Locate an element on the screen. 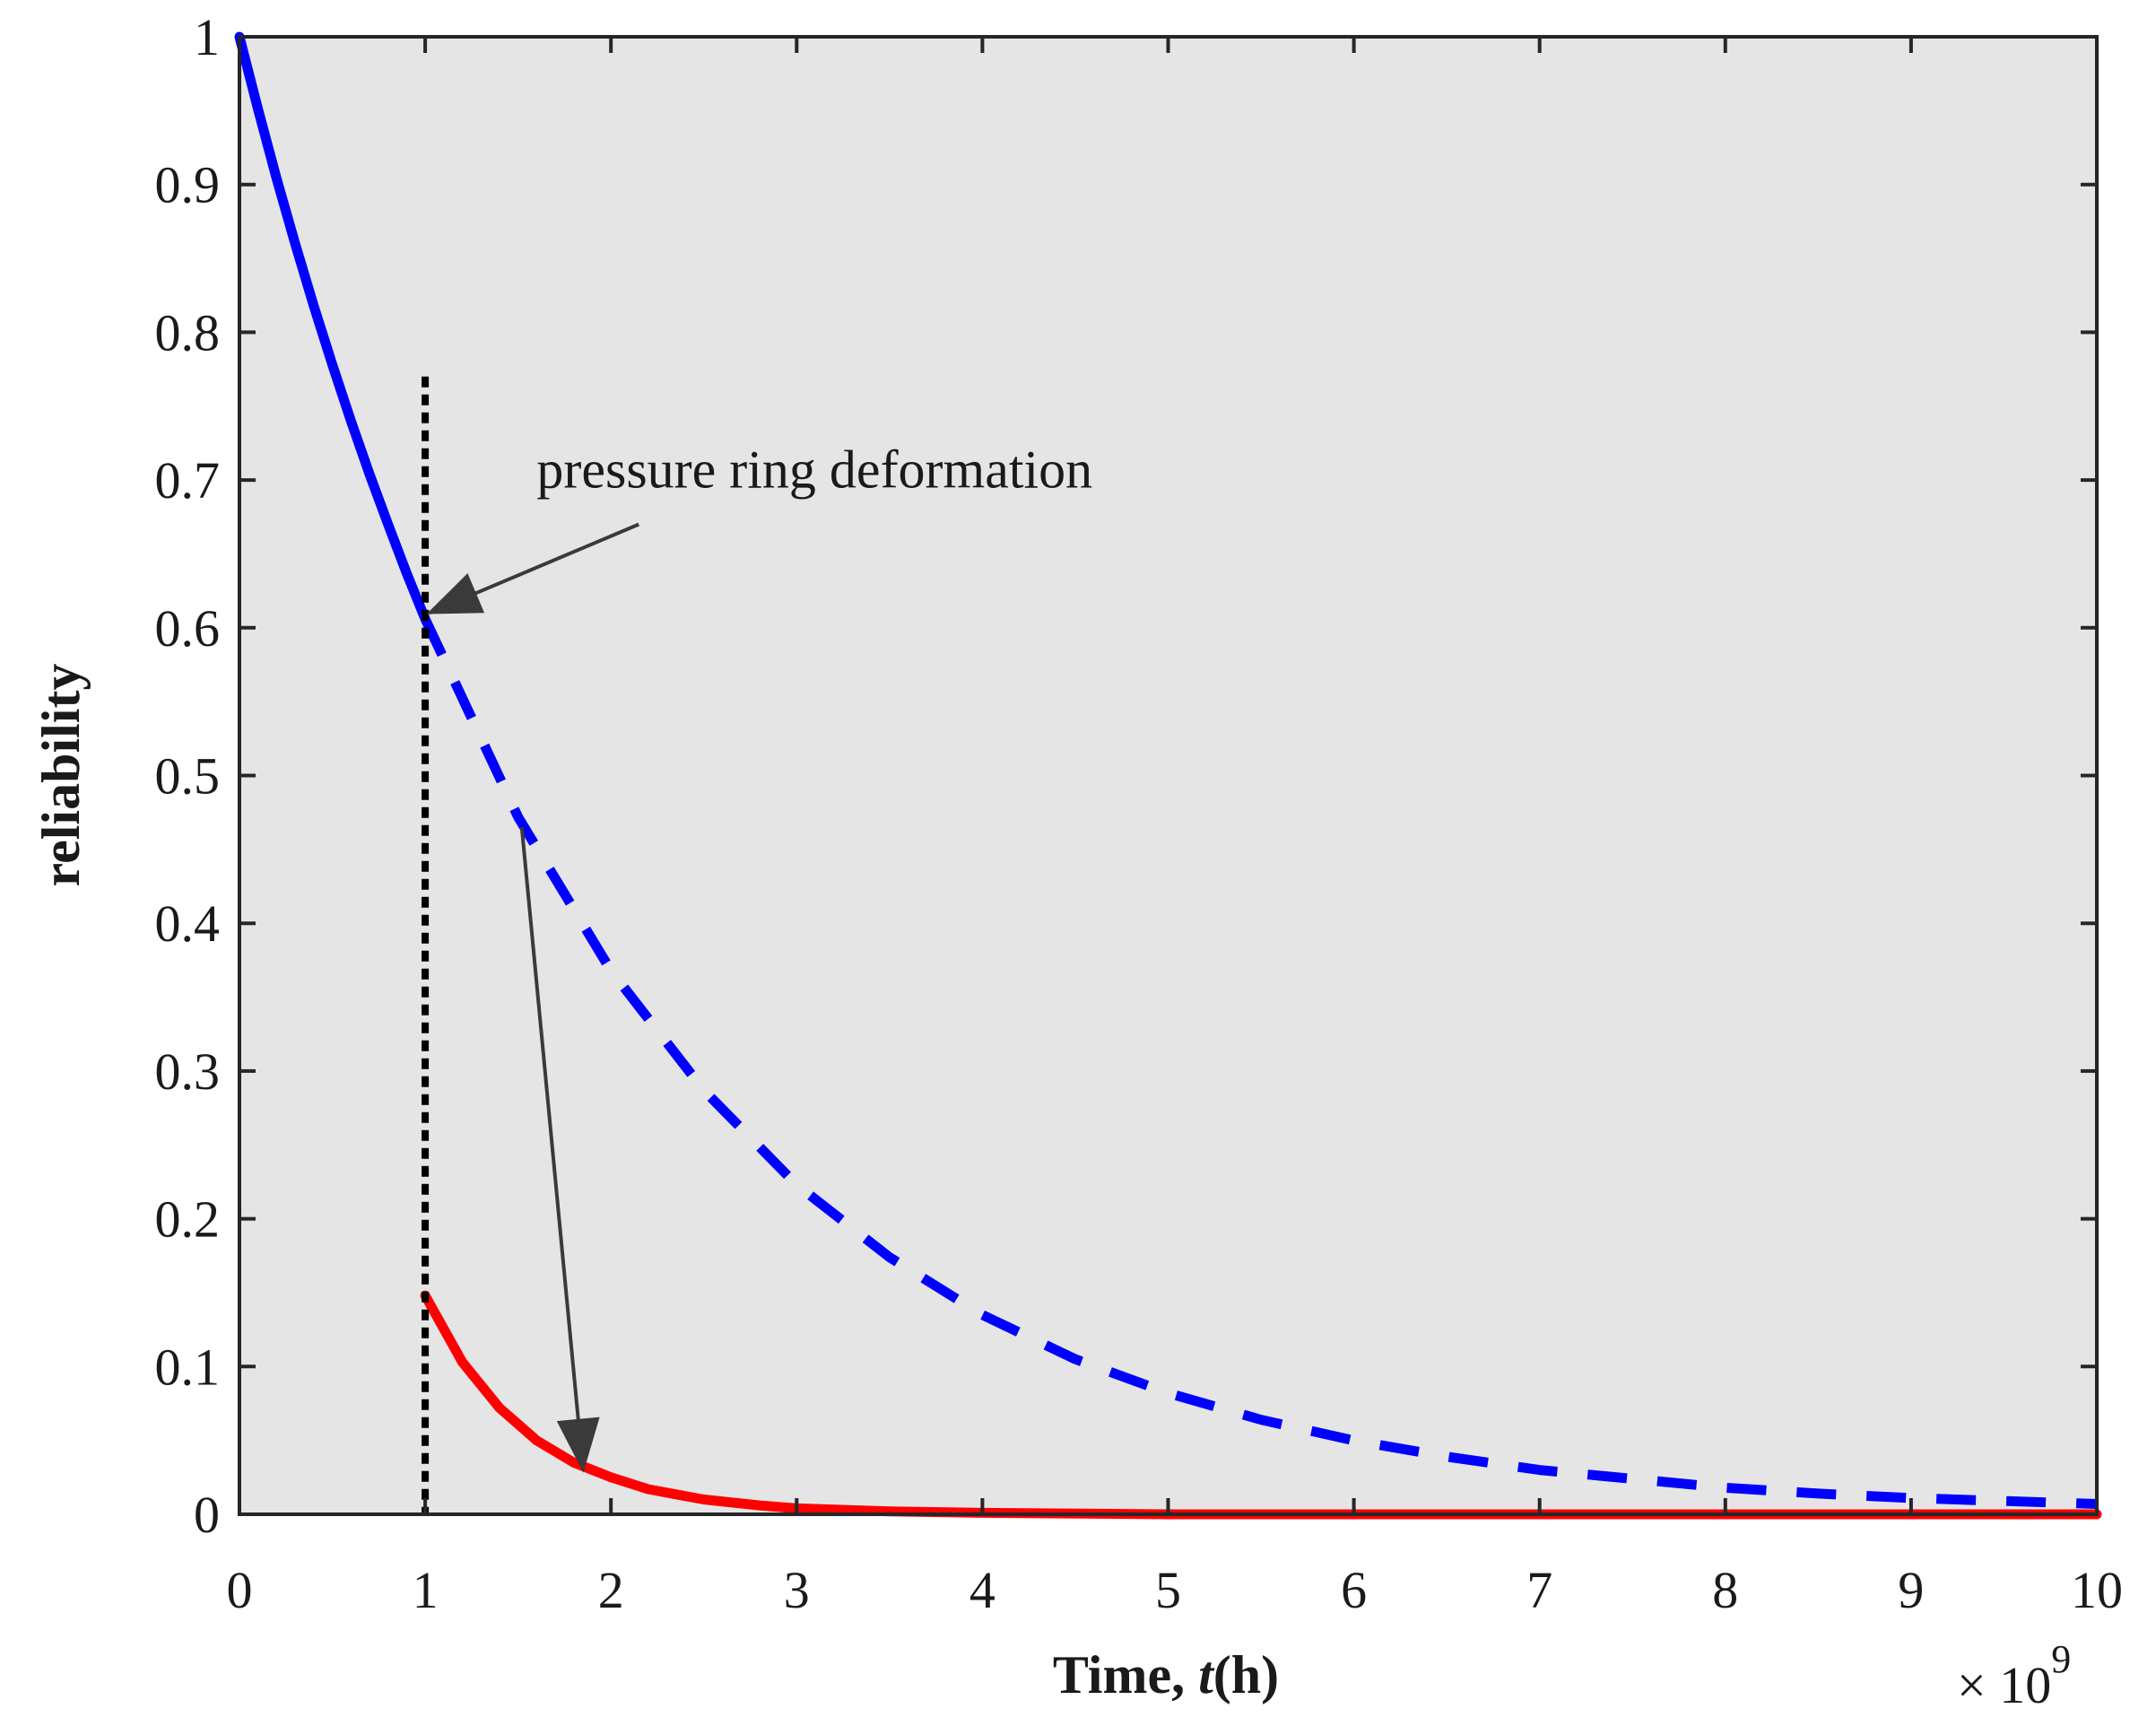  x-multiplier: × 10⁹ is located at coordinates (2014, 1675).